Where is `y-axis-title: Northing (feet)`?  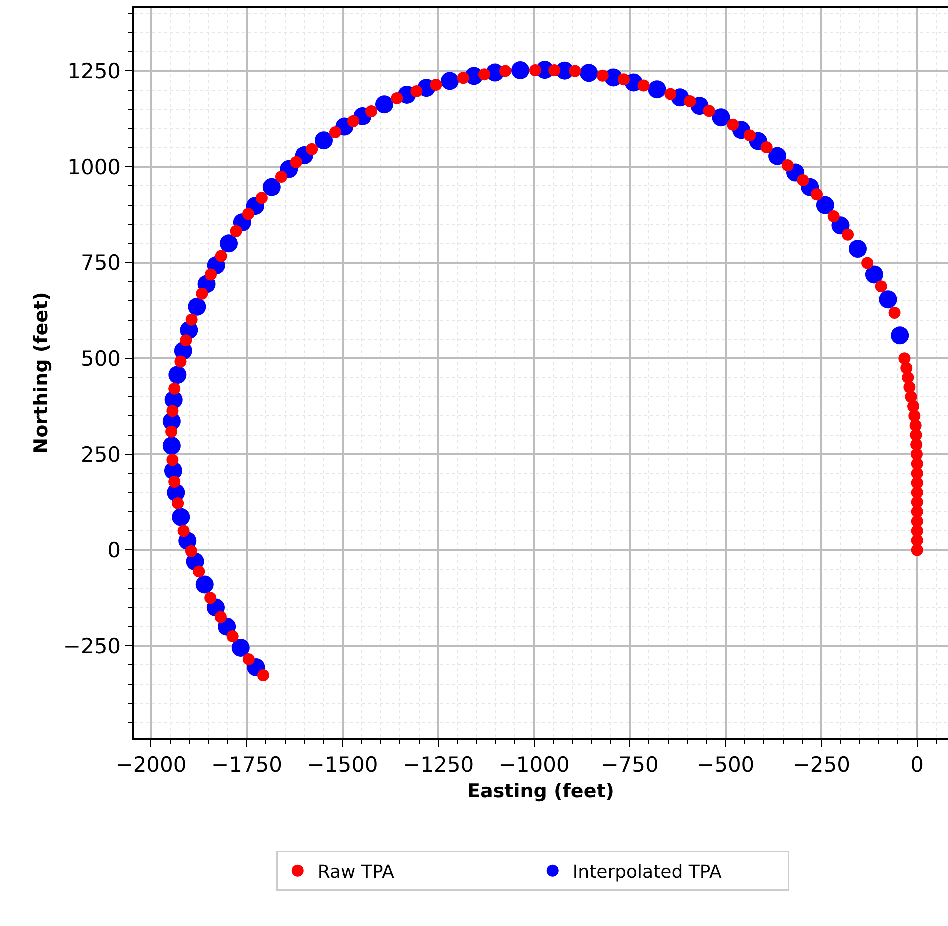
y-axis-title: Northing (feet) is located at coordinates (41, 373).